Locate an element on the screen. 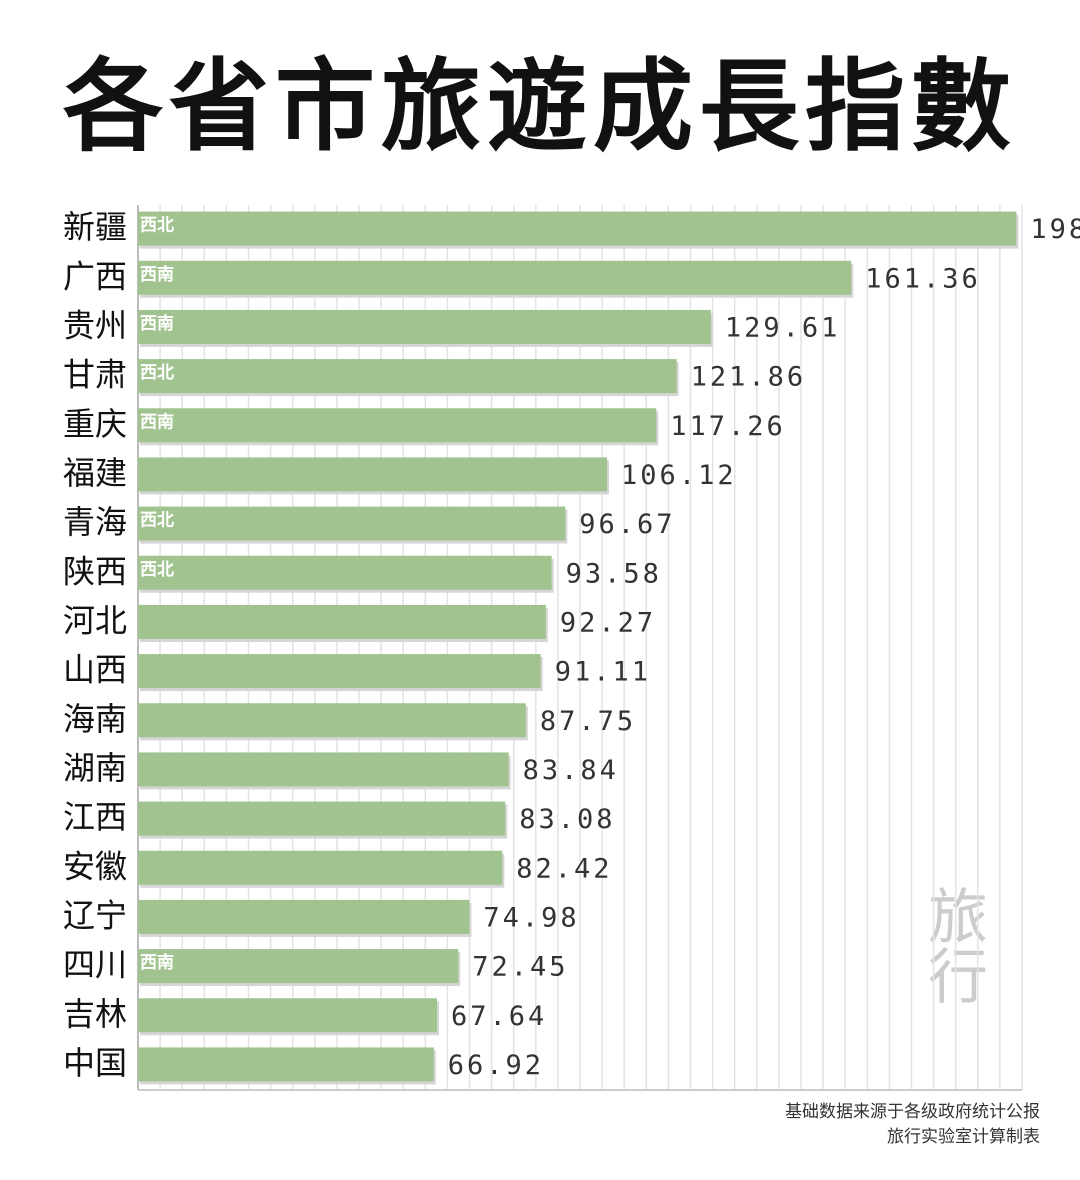 Image resolution: width=1080 pixels, height=1180 pixels. value-label: 117.26 is located at coordinates (728, 426).